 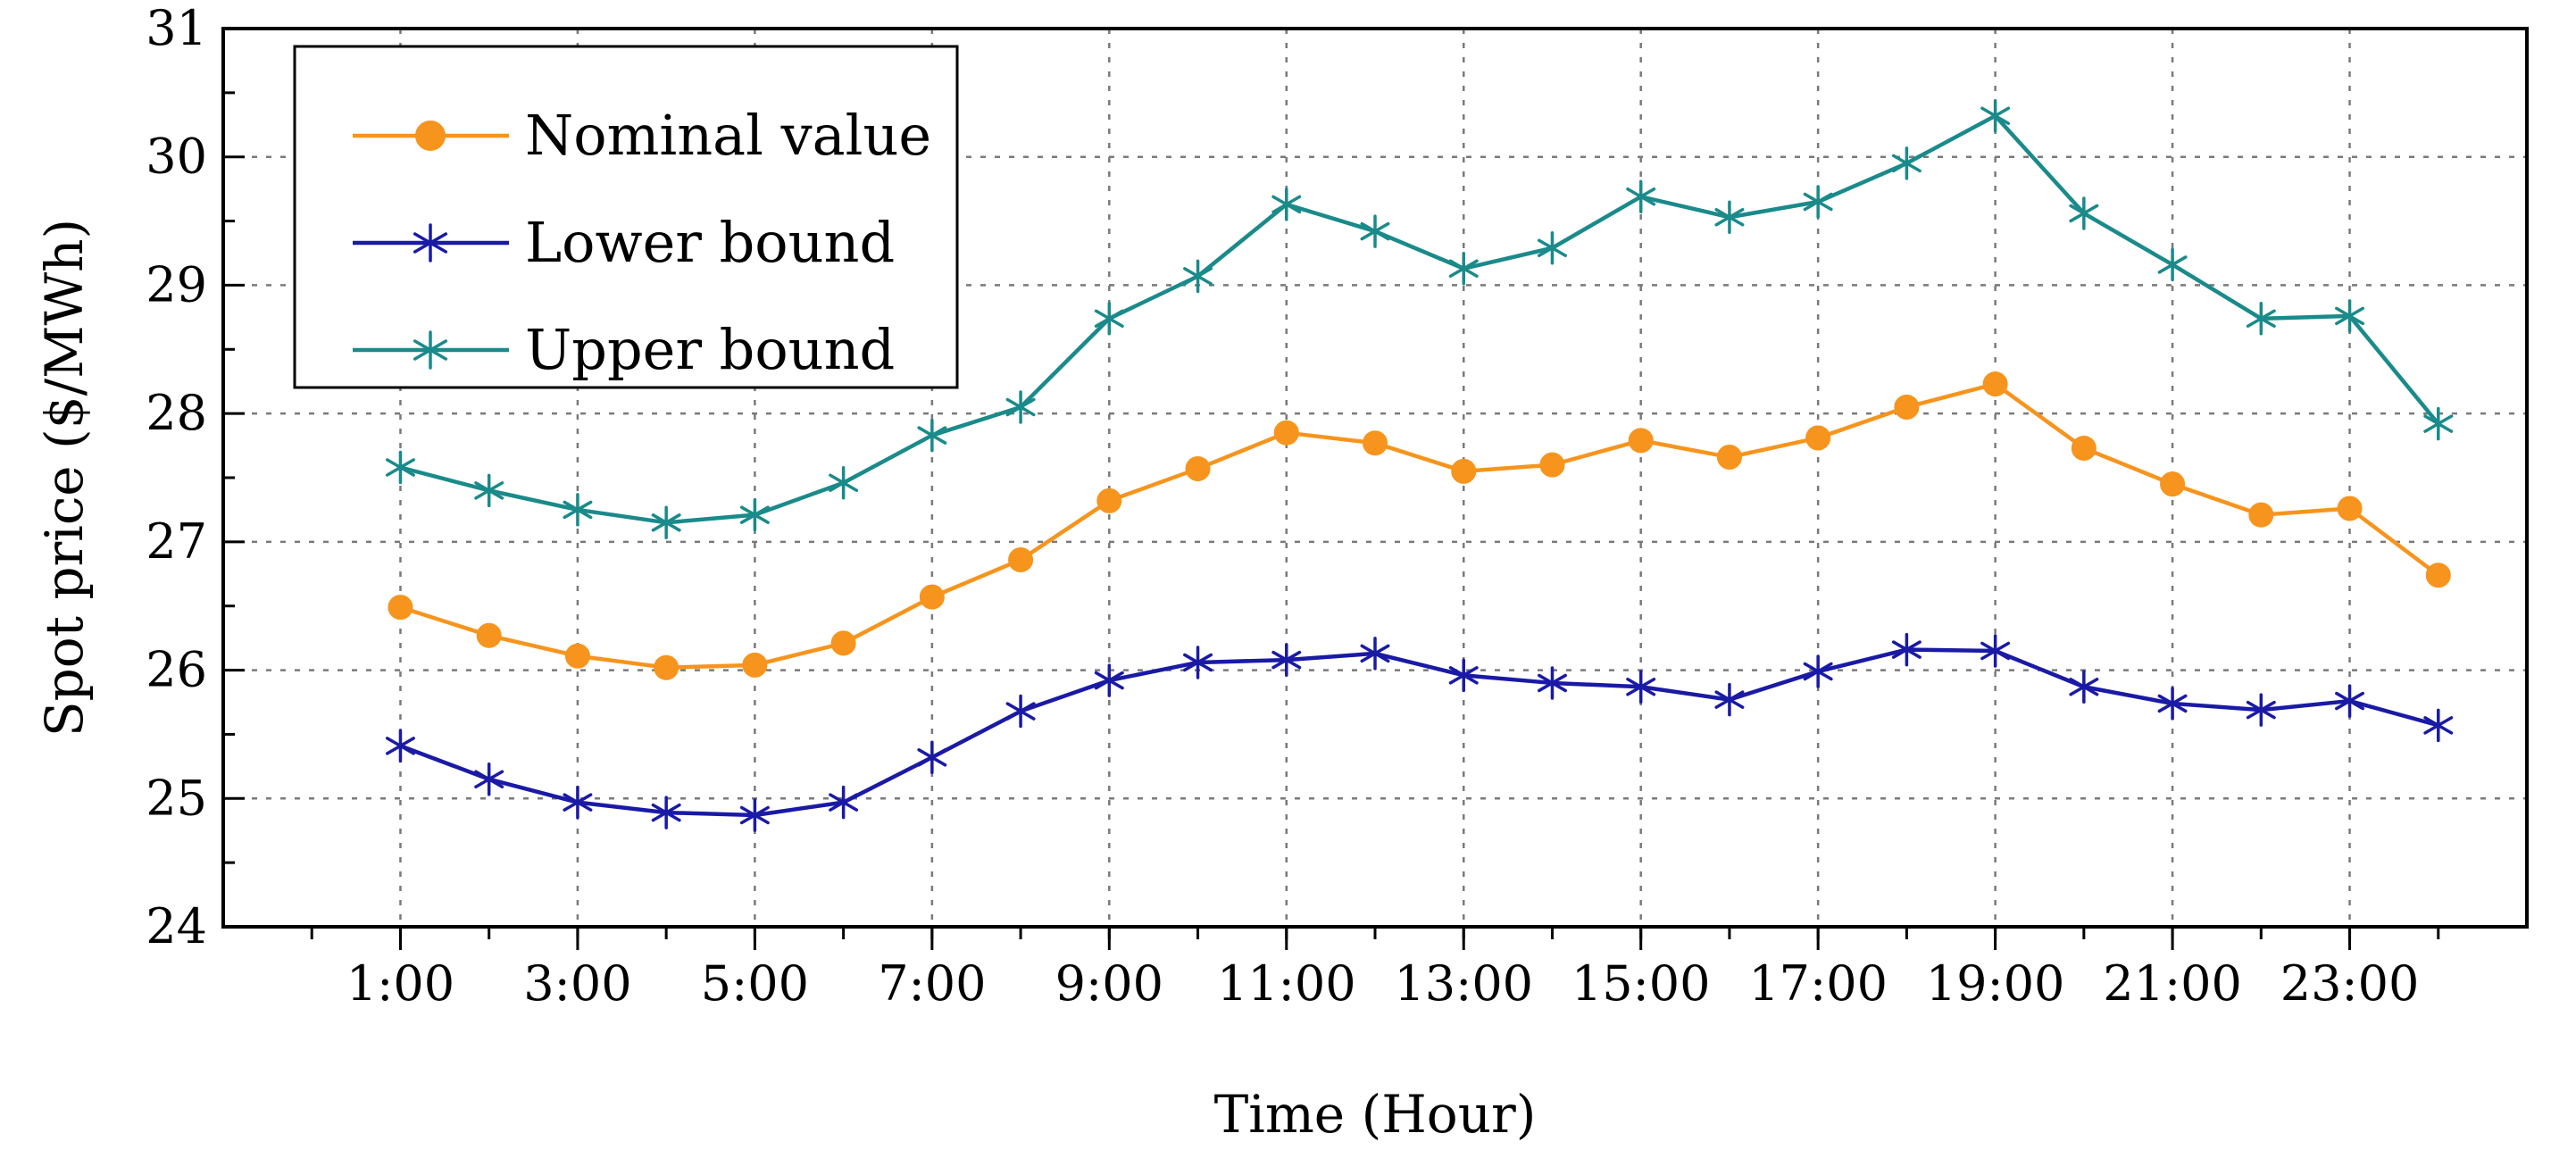 What do you see at coordinates (400, 984) in the screenshot?
I see `x-tick-label: 1:00` at bounding box center [400, 984].